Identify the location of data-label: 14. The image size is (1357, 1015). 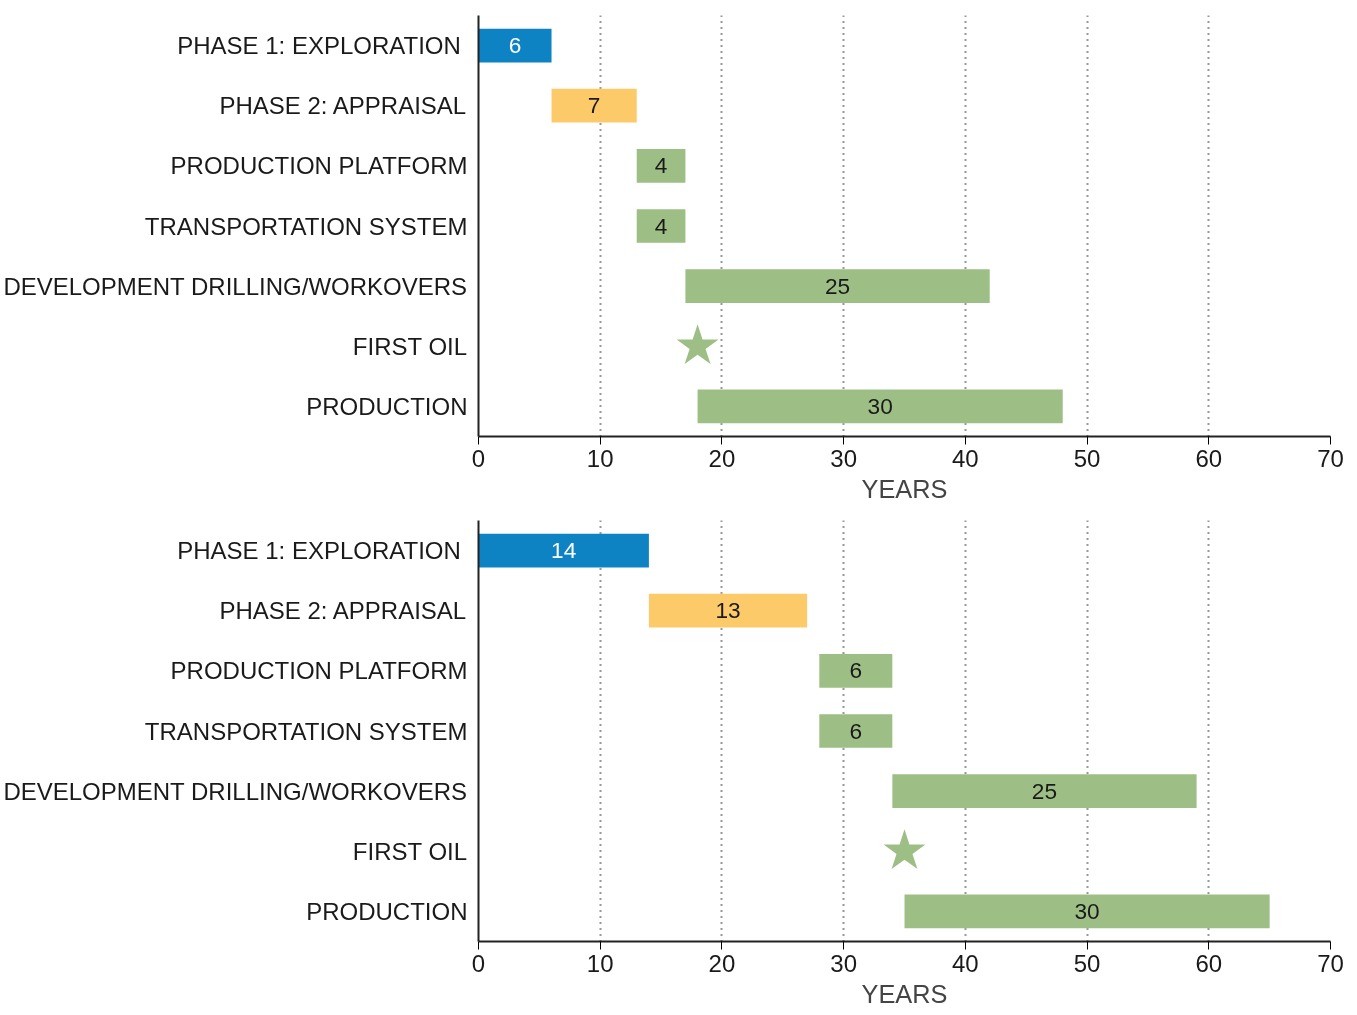
(564, 550).